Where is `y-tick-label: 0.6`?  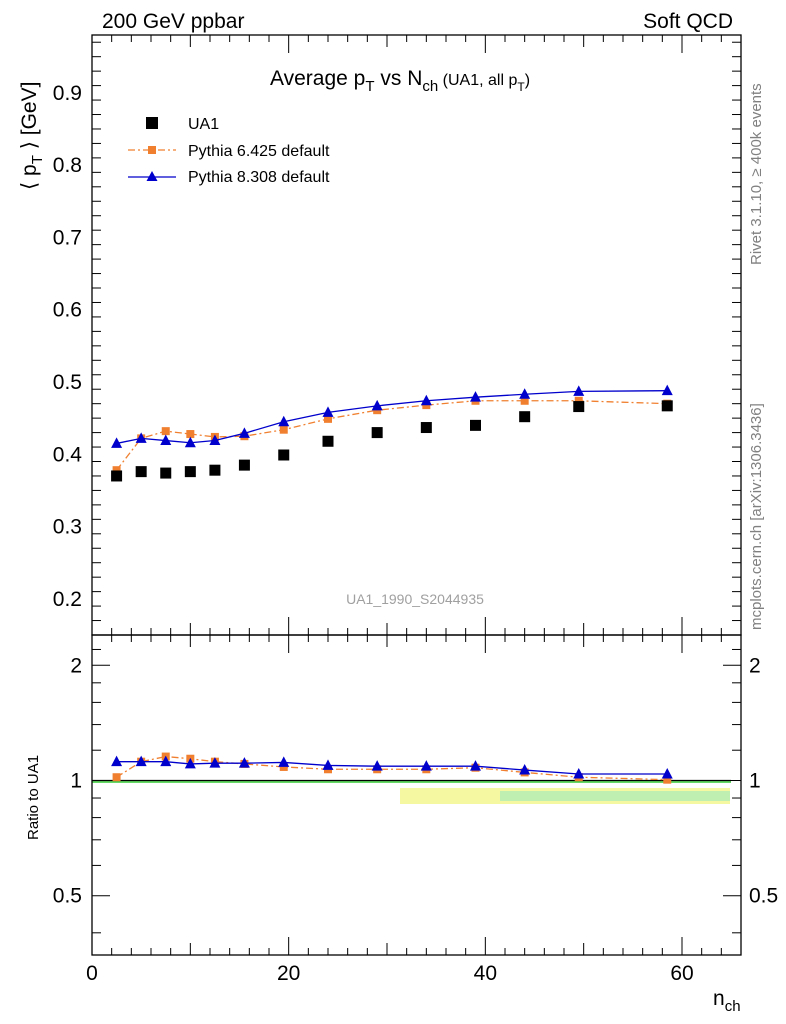
y-tick-label: 0.6 is located at coordinates (67, 310).